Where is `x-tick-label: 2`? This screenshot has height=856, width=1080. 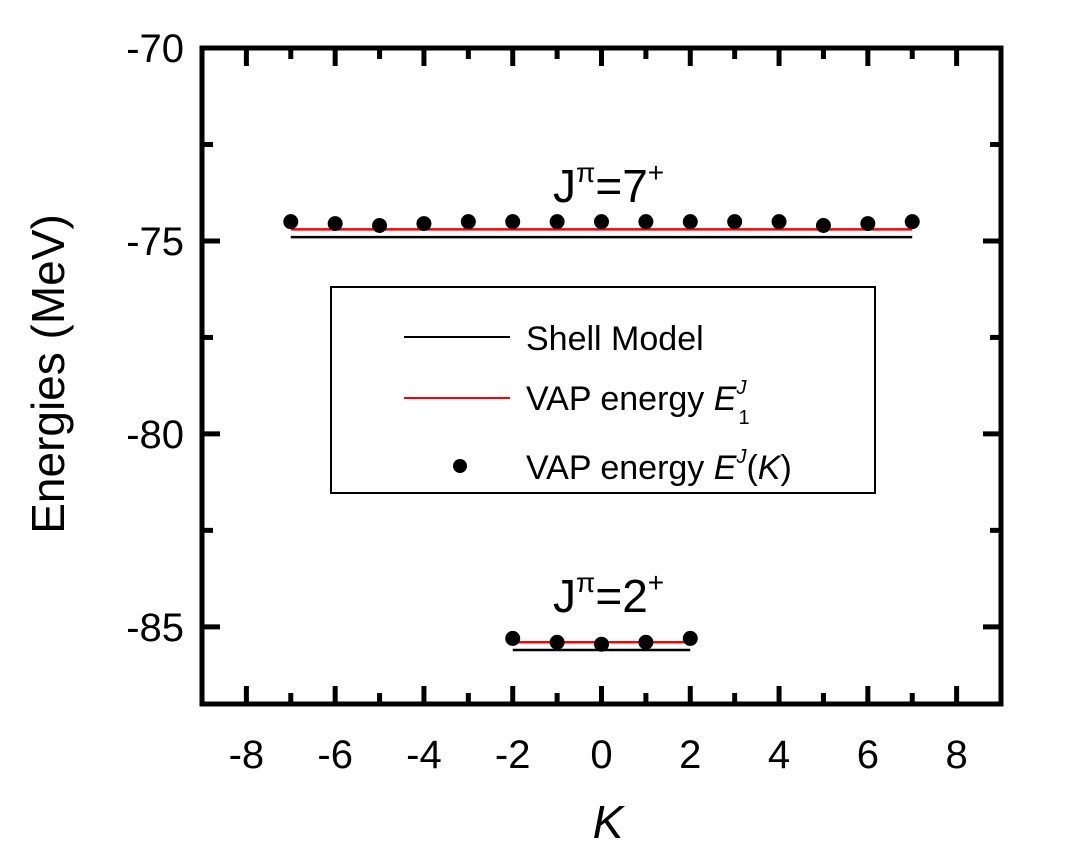 x-tick-label: 2 is located at coordinates (690, 755).